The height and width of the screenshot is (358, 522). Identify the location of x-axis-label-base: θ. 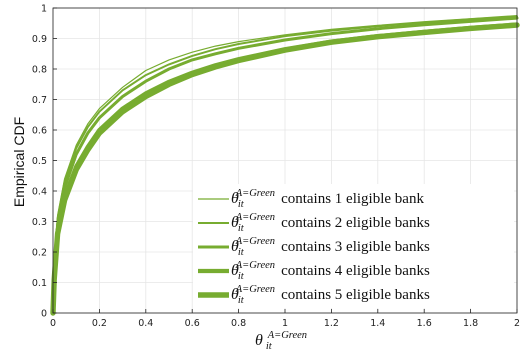
(259, 340).